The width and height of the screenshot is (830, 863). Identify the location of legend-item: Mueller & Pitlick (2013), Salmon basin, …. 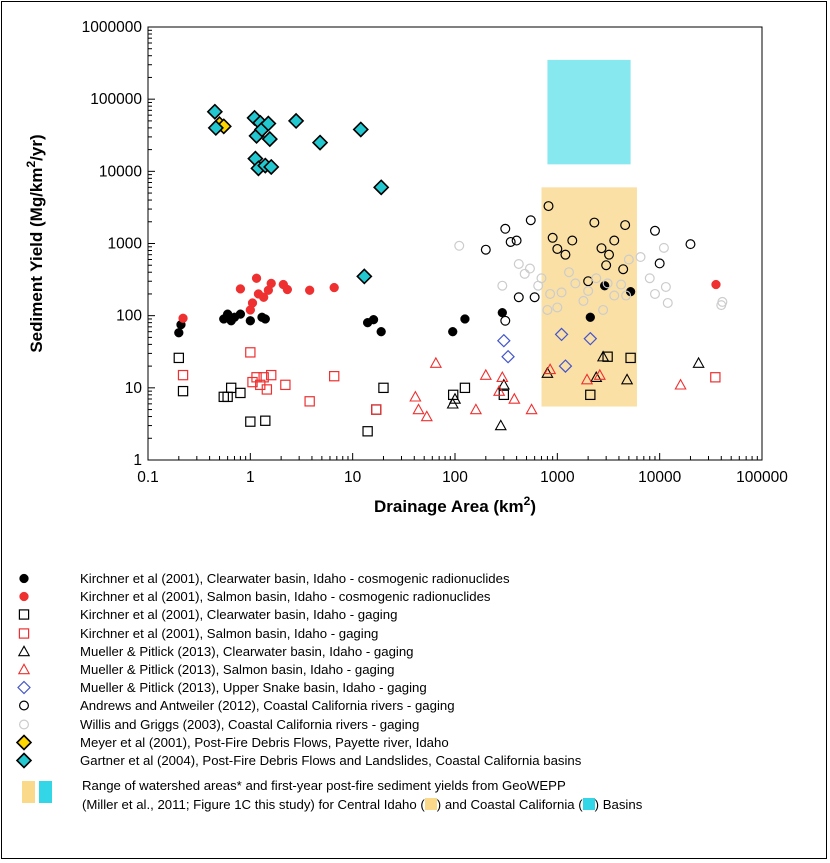
(204, 669).